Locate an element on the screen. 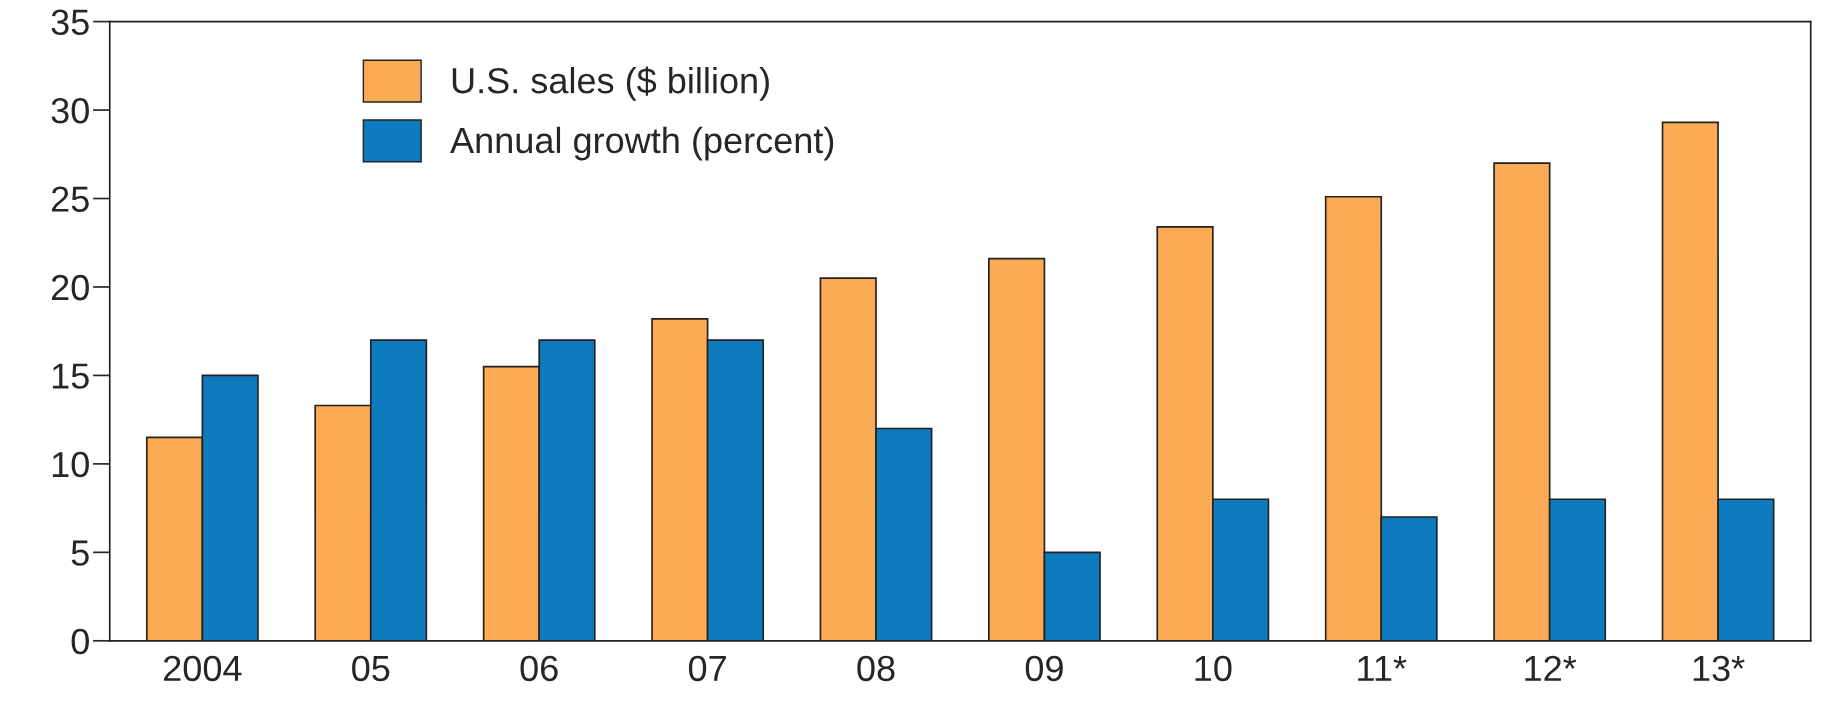 The image size is (1829, 720). x-tick-label: 13* is located at coordinates (1719, 668).